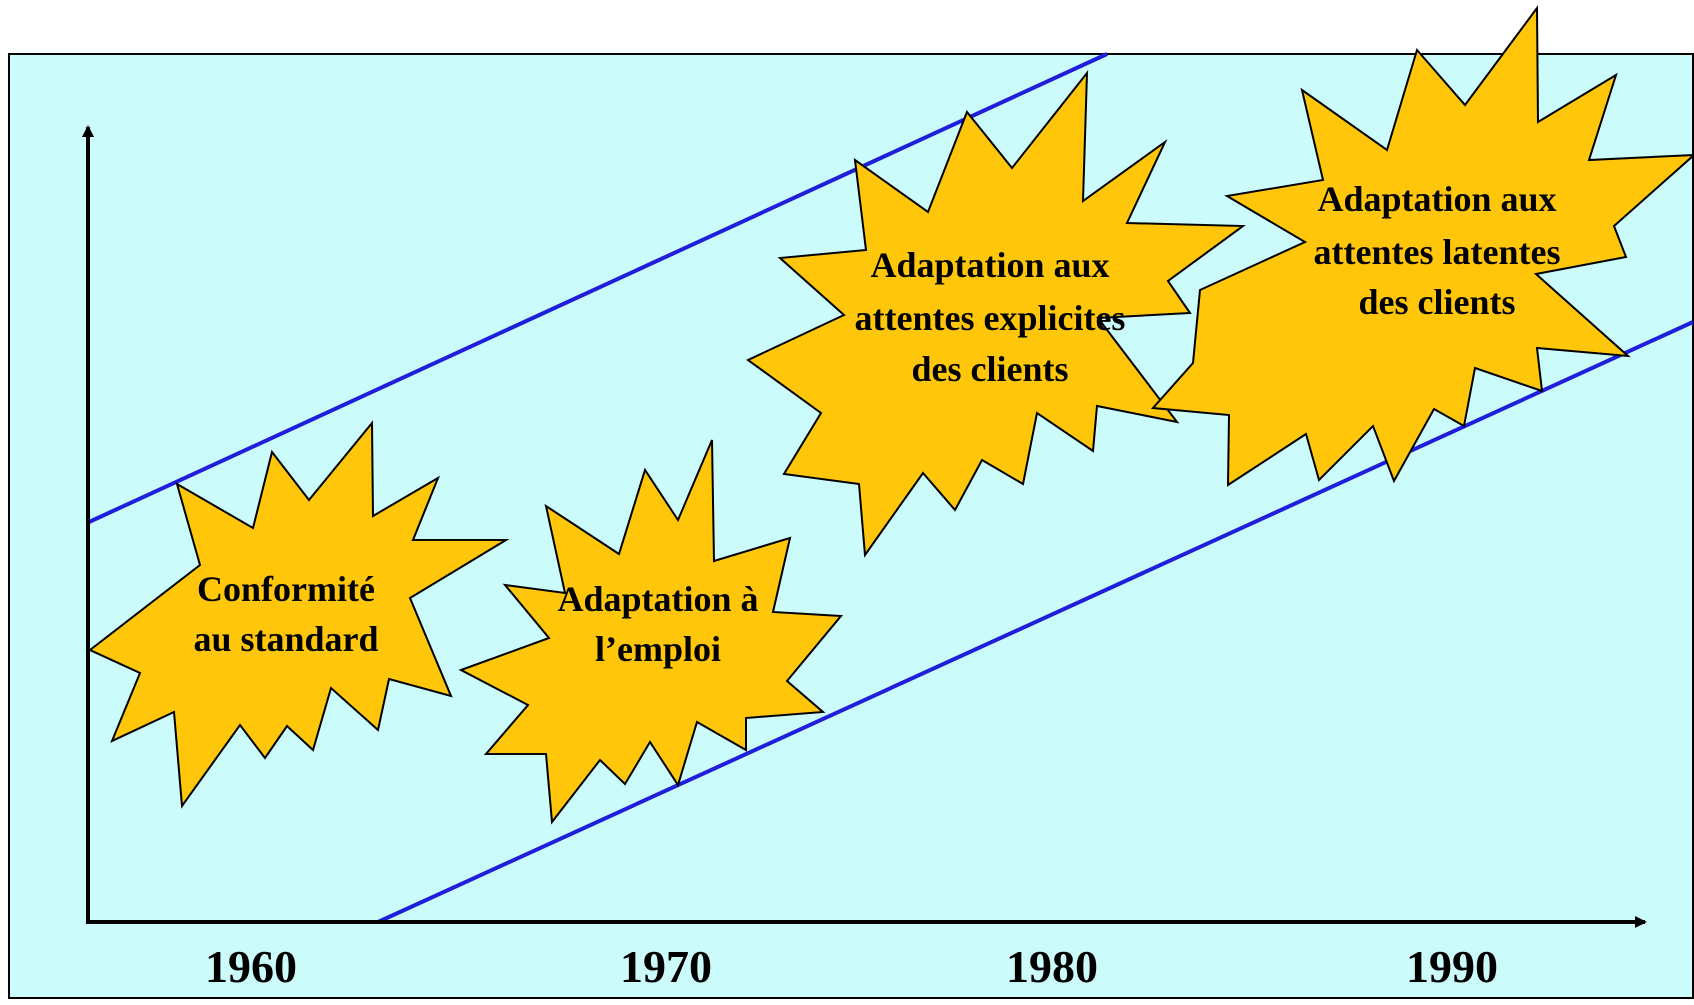  What do you see at coordinates (666, 966) in the screenshot?
I see `x-axis-label-1970: 1970` at bounding box center [666, 966].